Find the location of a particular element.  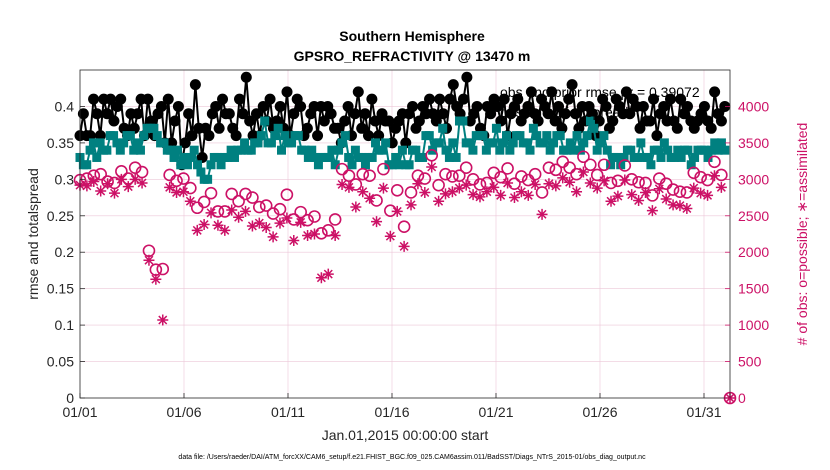

y-right-tick-label: 2500 is located at coordinates (753, 216).